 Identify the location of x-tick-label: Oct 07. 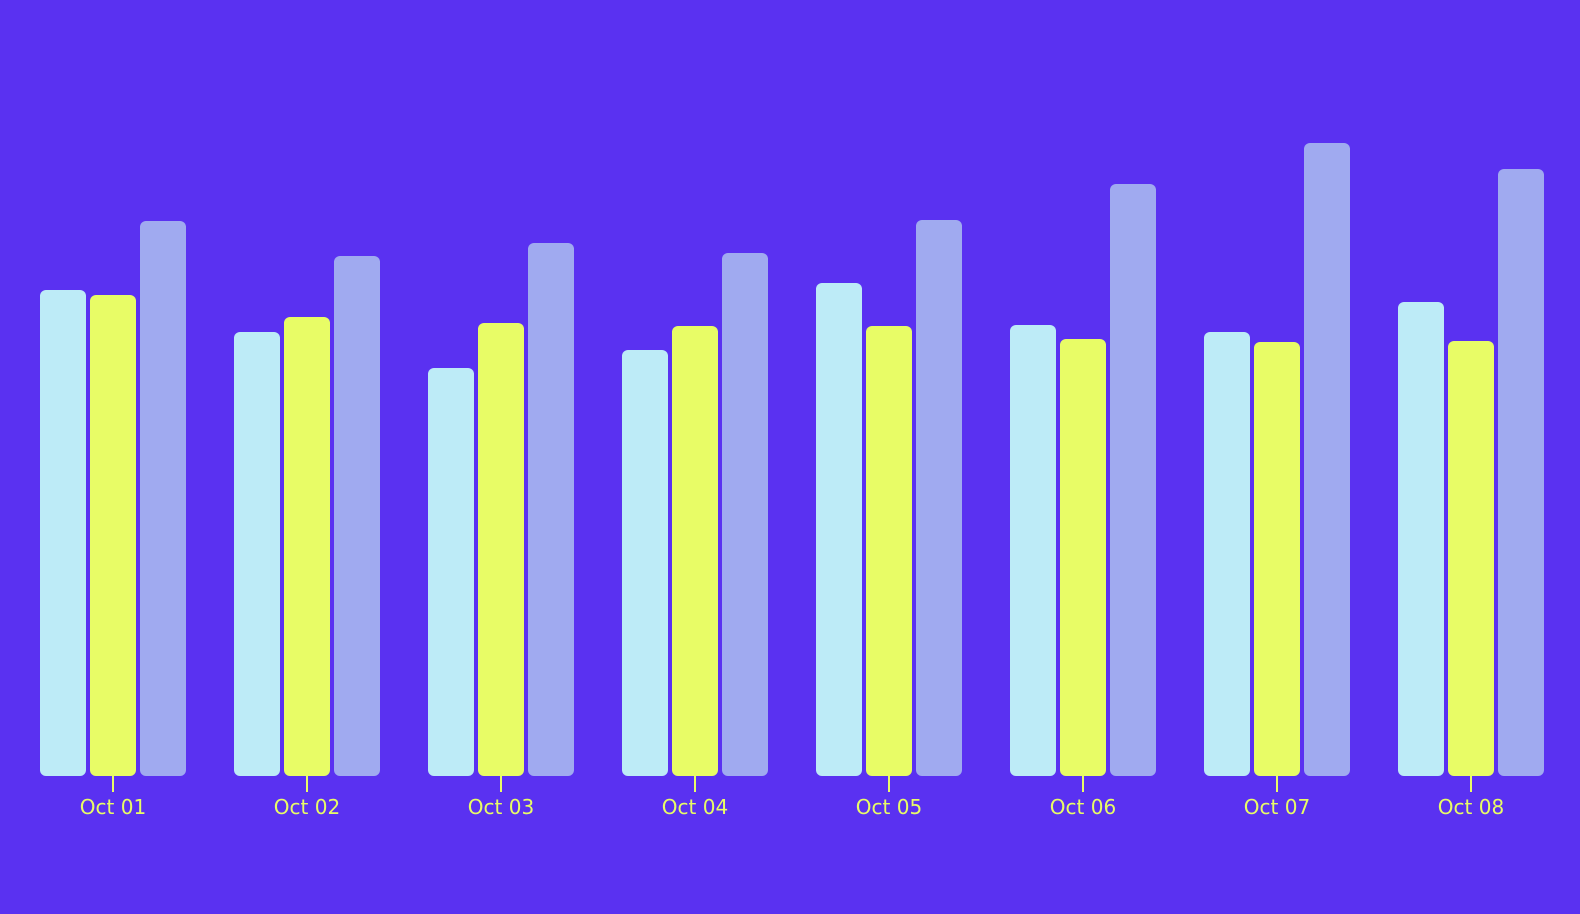
(1277, 807).